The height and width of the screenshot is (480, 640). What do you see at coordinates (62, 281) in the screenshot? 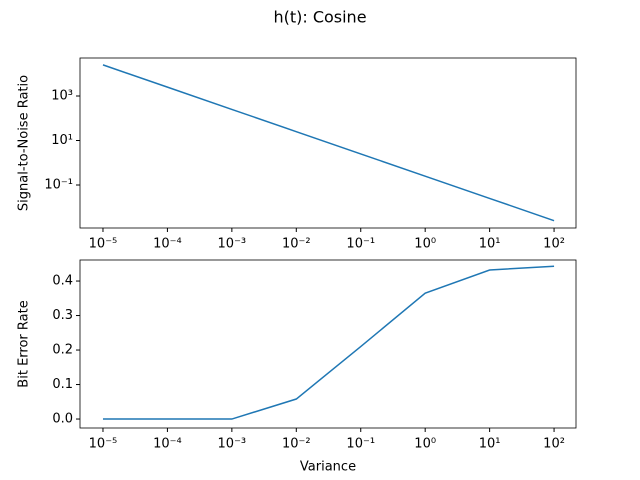
I see `y-tick-label: 0.4` at bounding box center [62, 281].